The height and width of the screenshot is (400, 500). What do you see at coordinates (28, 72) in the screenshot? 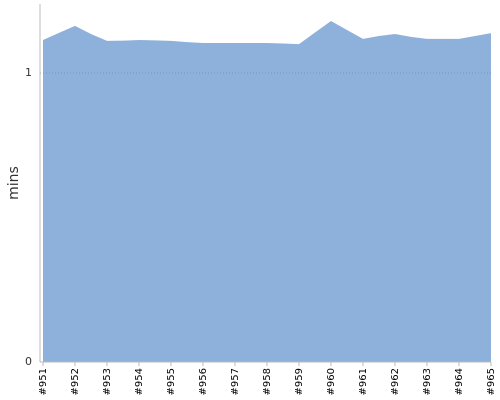
I see `y-tick-label: 1` at bounding box center [28, 72].